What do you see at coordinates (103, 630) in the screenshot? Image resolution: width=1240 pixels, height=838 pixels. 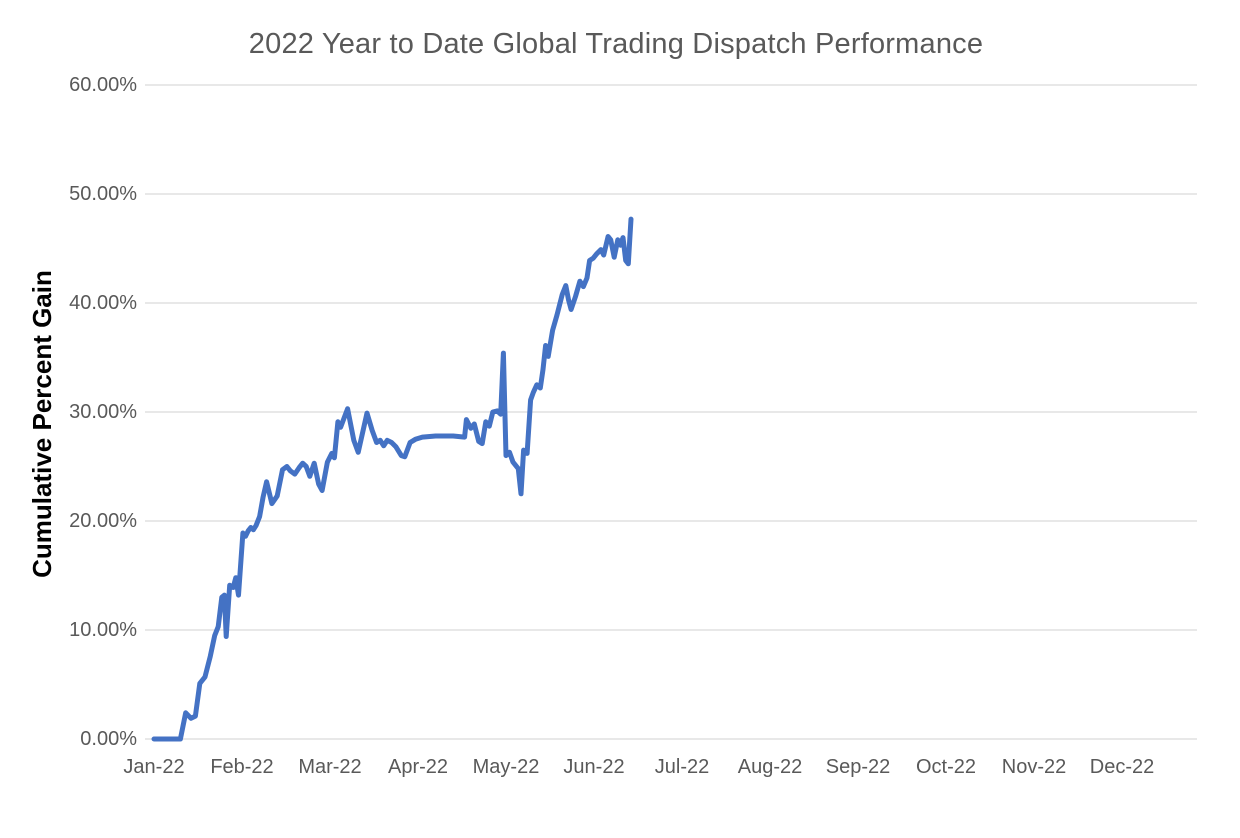 I see `y-tick-label: 10.00%` at bounding box center [103, 630].